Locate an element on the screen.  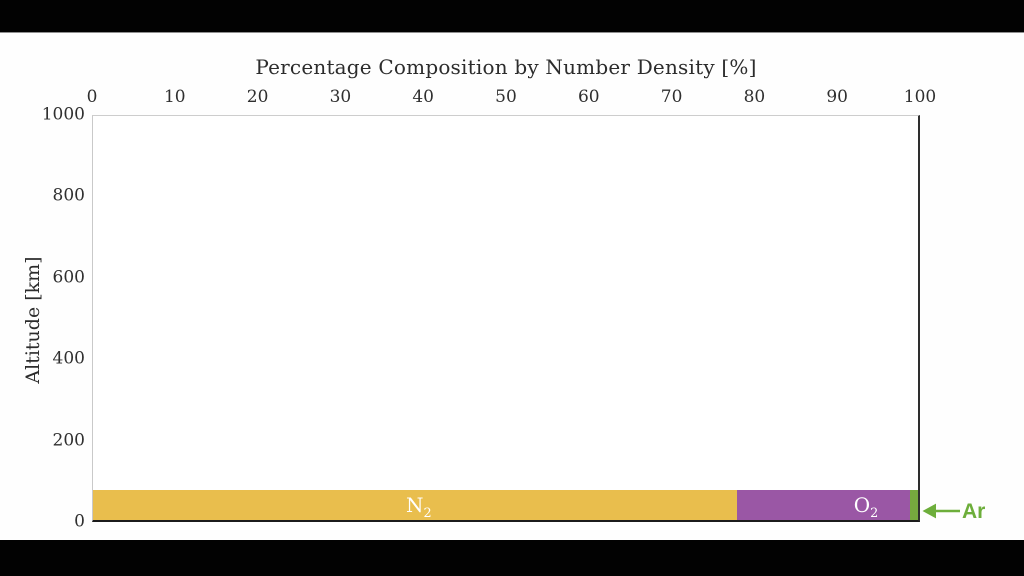
bar-segment-label-n2: N2 is located at coordinates (419, 507).